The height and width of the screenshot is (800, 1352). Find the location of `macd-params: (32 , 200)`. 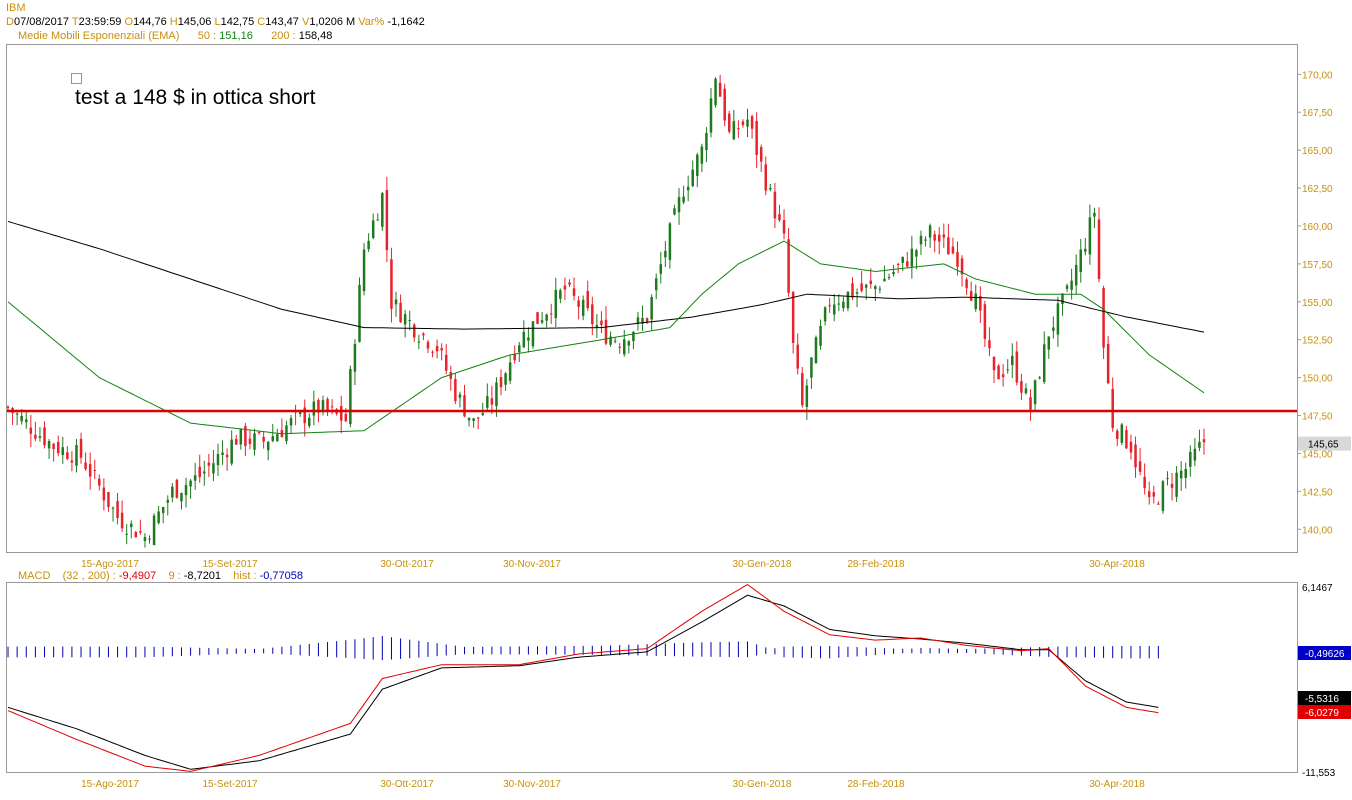

macd-params: (32 , 200) is located at coordinates (86, 576).